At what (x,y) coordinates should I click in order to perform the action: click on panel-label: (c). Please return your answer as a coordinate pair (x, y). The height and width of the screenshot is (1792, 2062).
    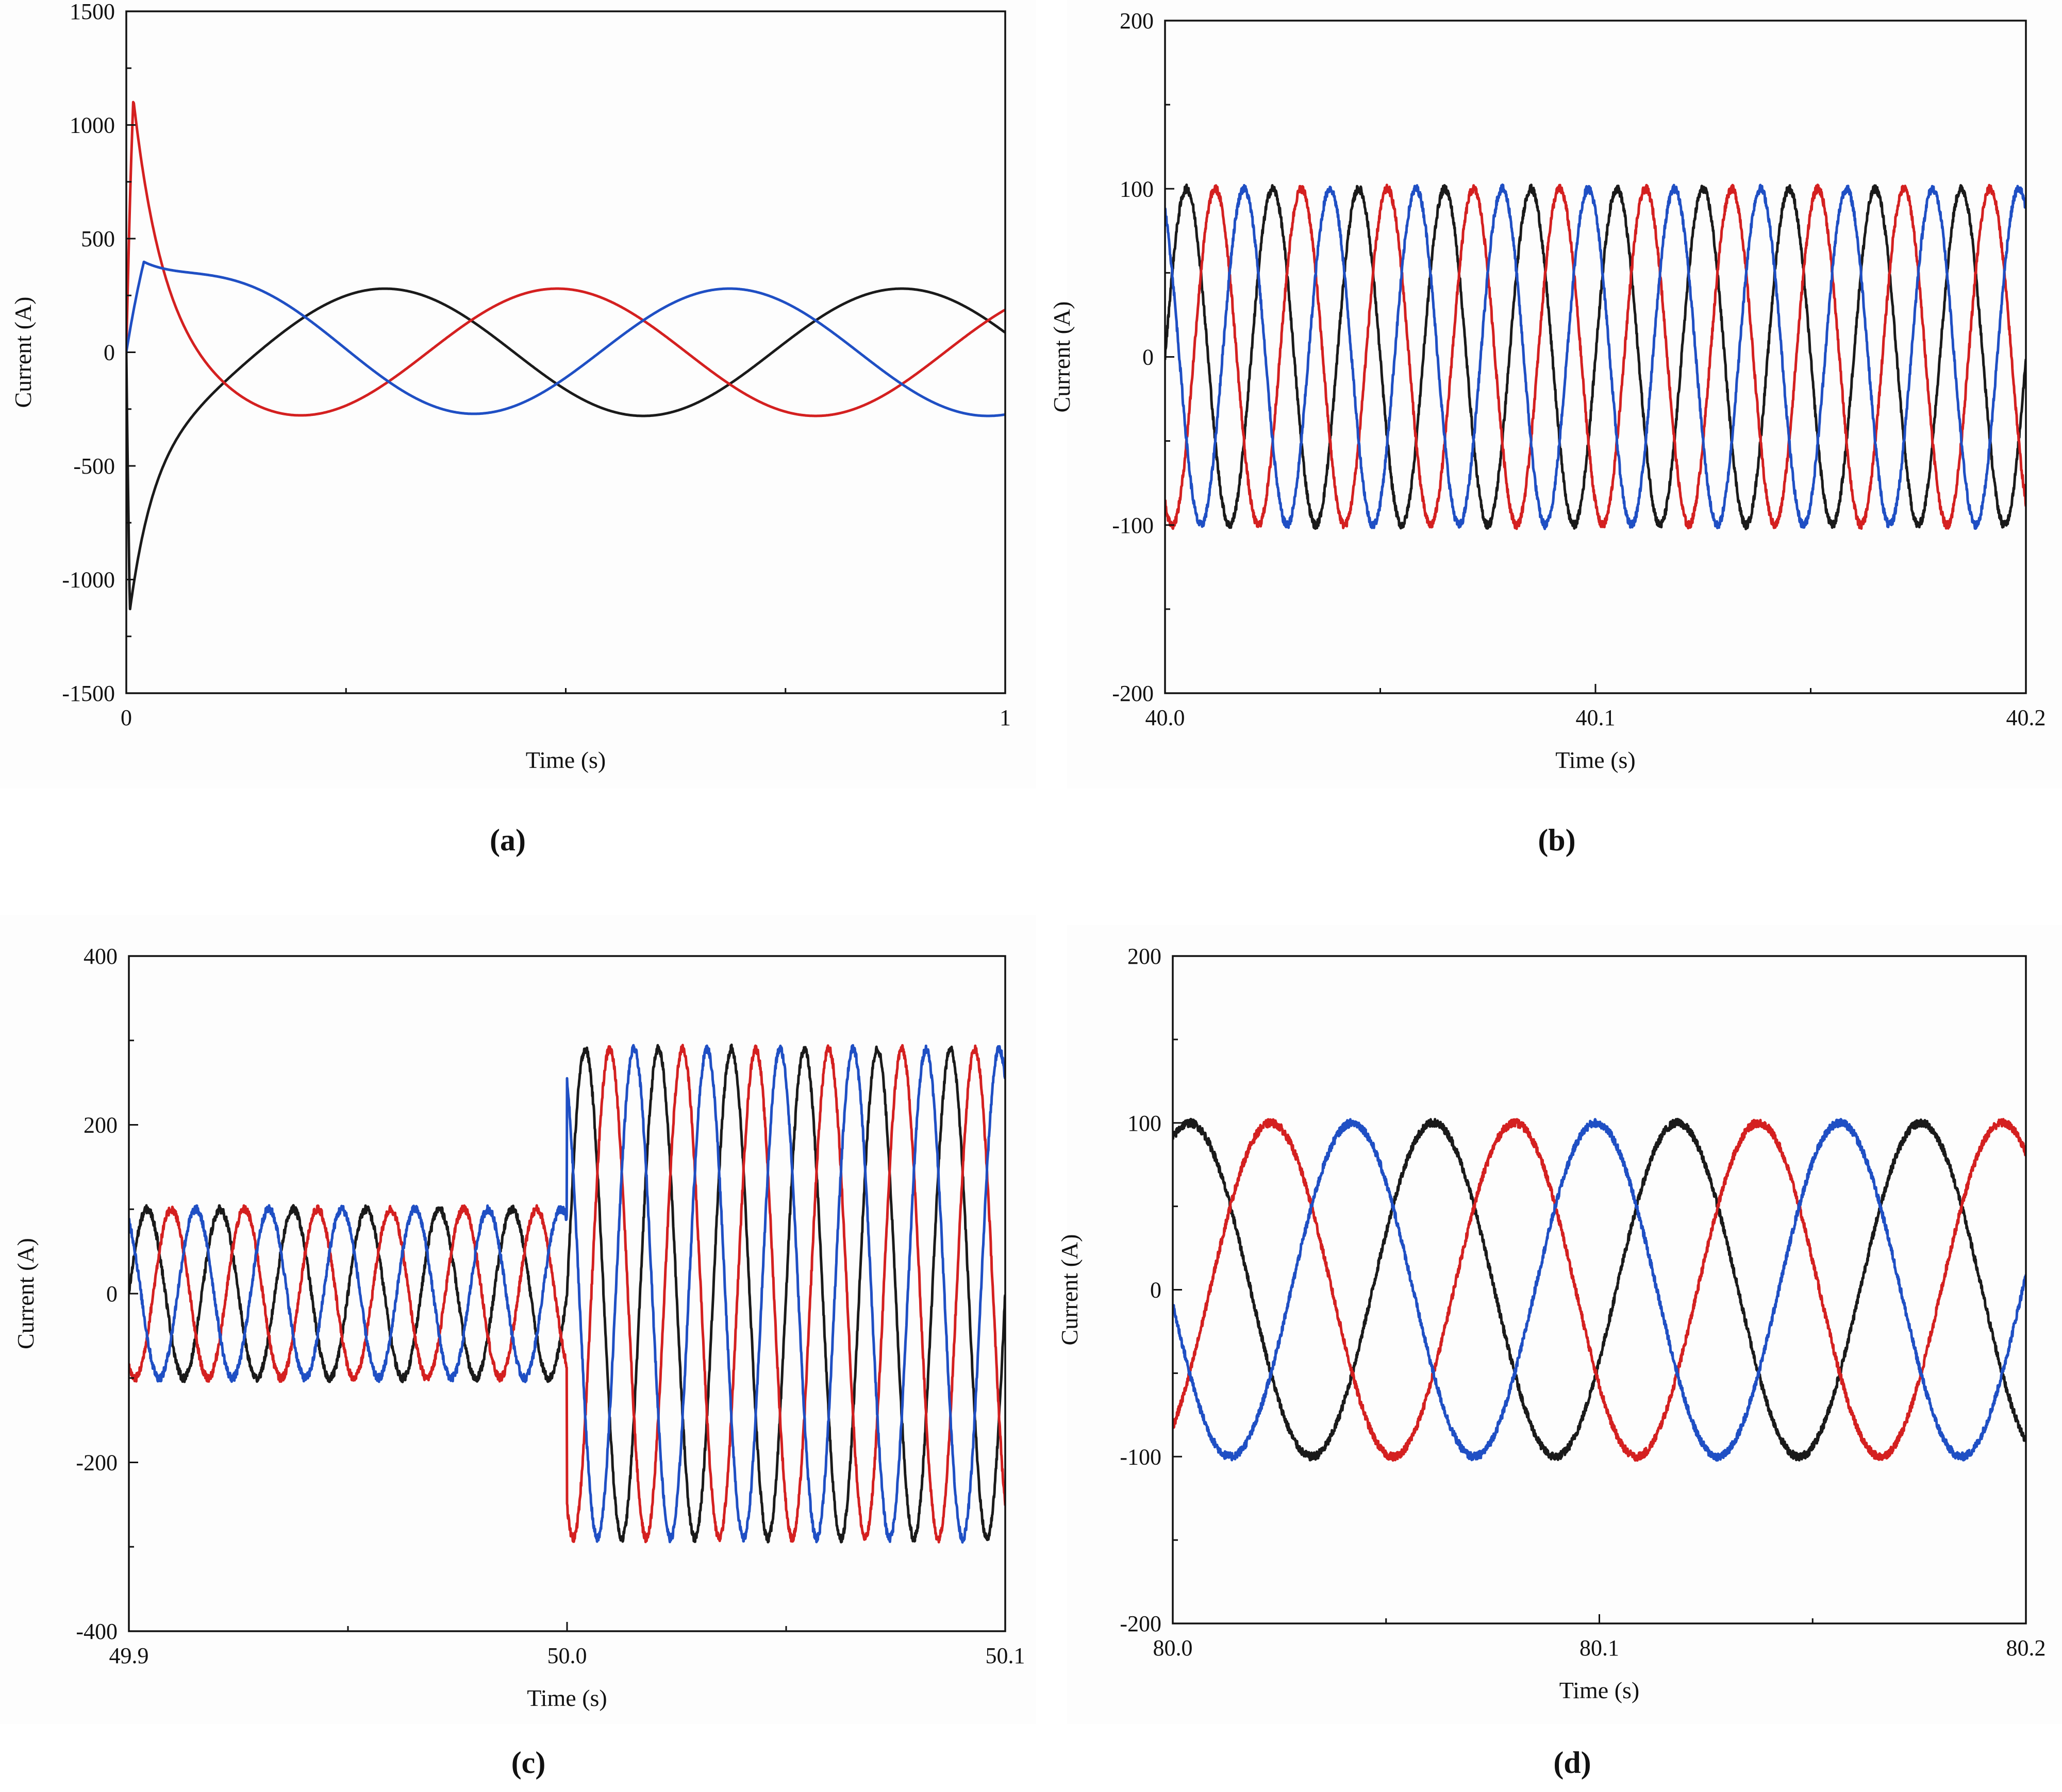
    Looking at the image, I should click on (528, 1763).